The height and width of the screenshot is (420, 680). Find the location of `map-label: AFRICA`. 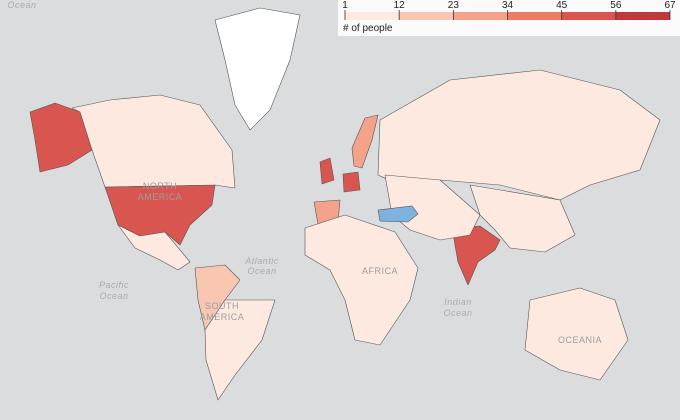

map-label: AFRICA is located at coordinates (380, 271).